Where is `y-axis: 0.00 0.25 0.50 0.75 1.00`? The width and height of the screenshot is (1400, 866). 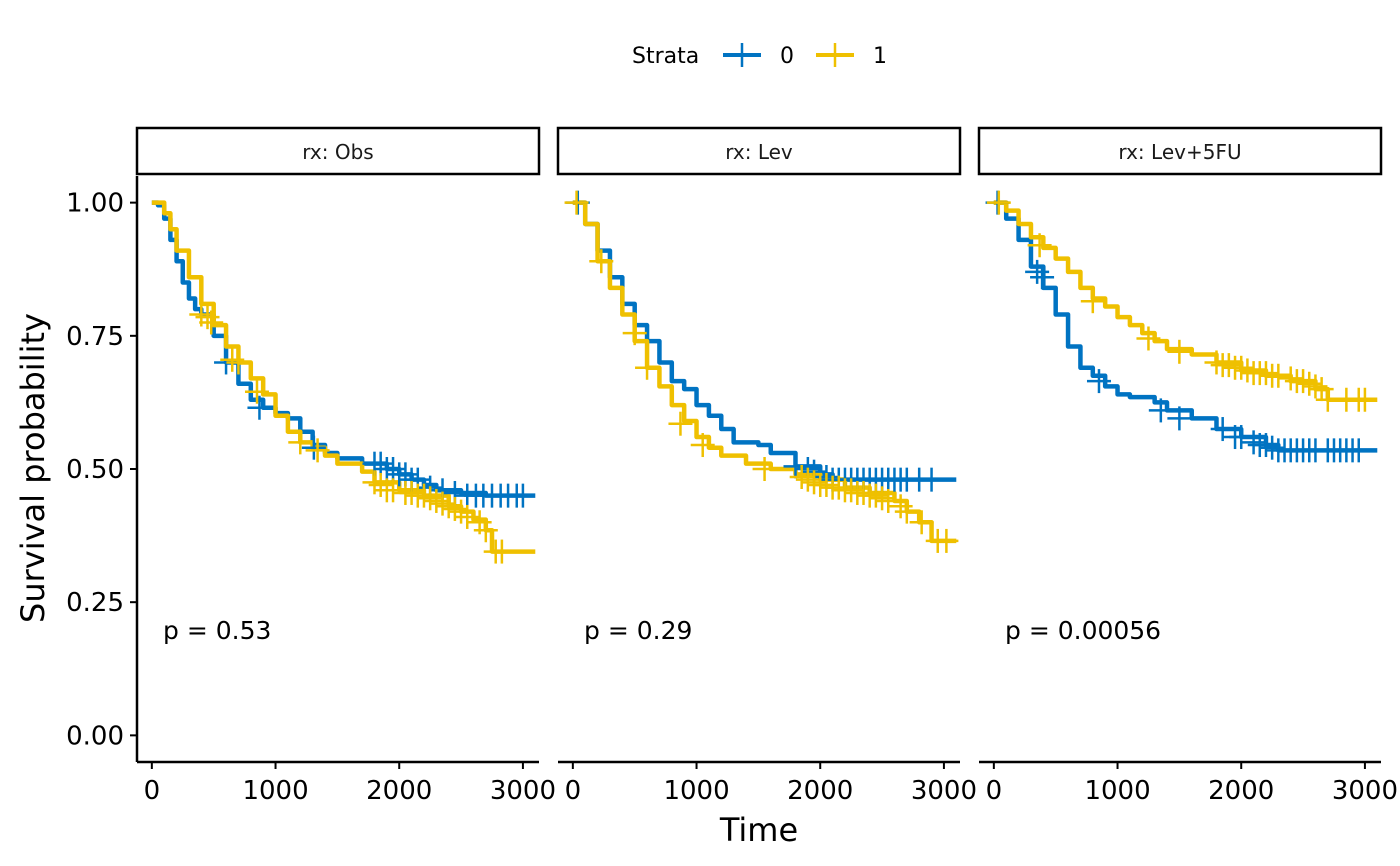
y-axis: 0.00 0.25 0.50 0.75 1.00 is located at coordinates (102, 469).